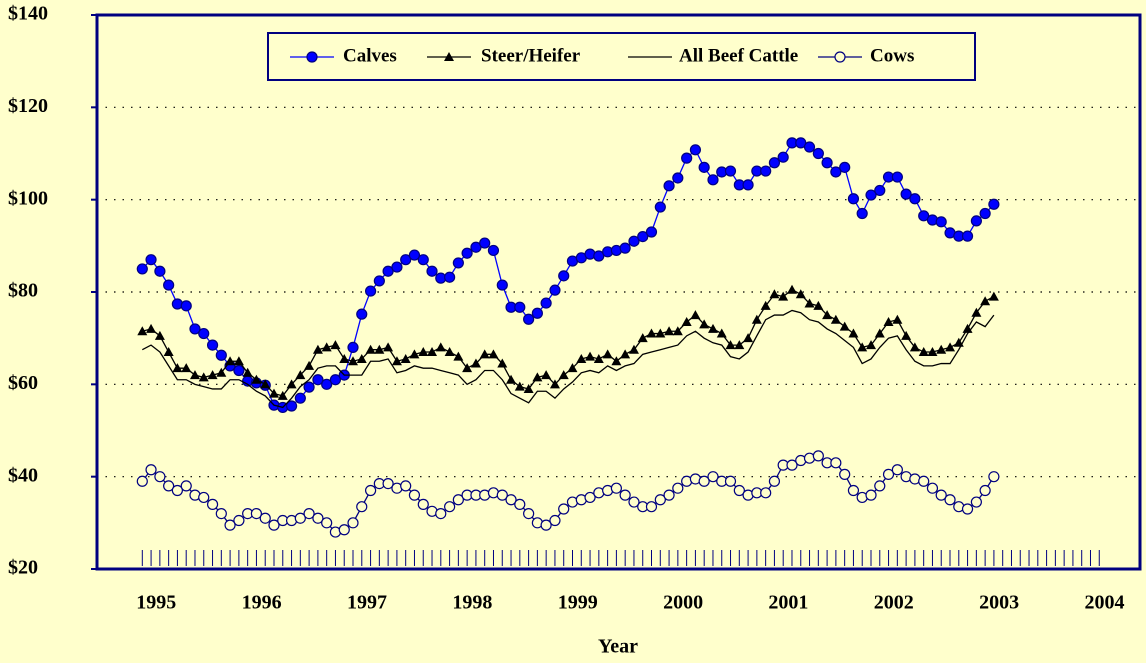 This screenshot has height=663, width=1146. I want to click on y-tick-label: $120, so click(28, 106).